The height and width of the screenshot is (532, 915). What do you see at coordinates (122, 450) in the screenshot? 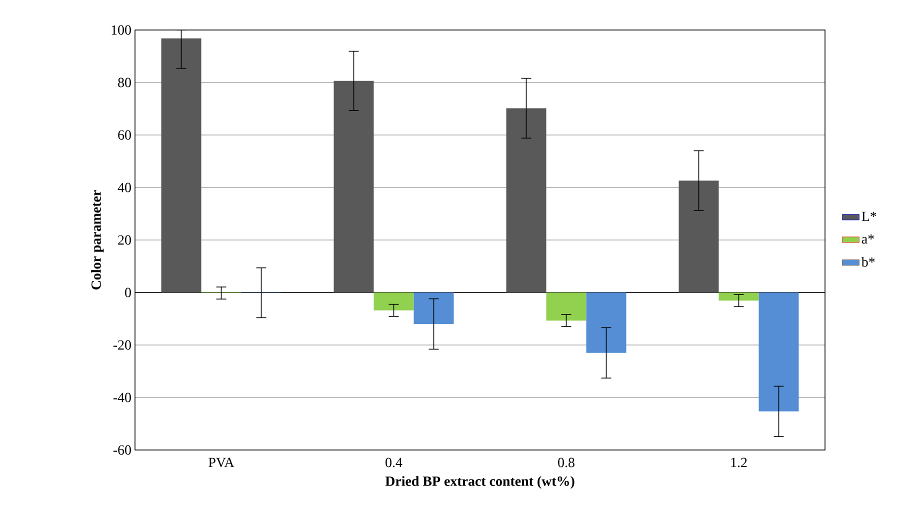
I see `y-tick-label: -60` at bounding box center [122, 450].